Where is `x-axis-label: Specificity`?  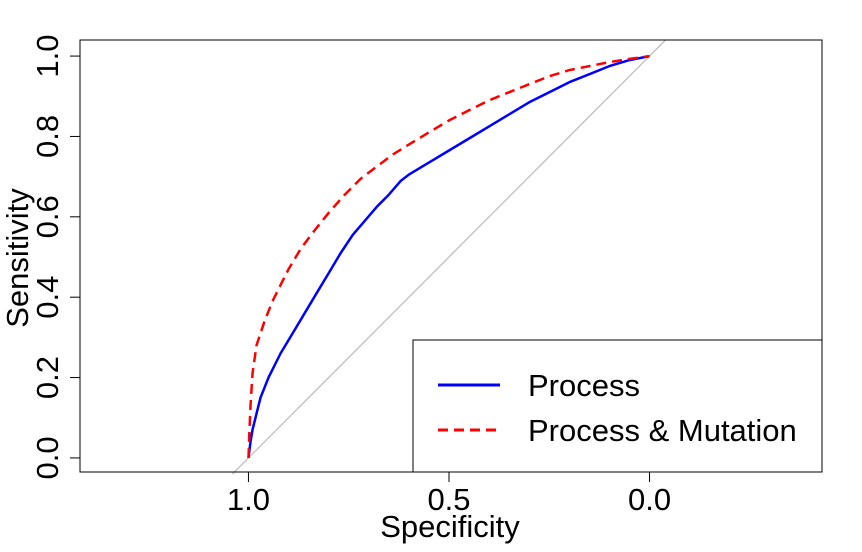
x-axis-label: Specificity is located at coordinates (450, 526).